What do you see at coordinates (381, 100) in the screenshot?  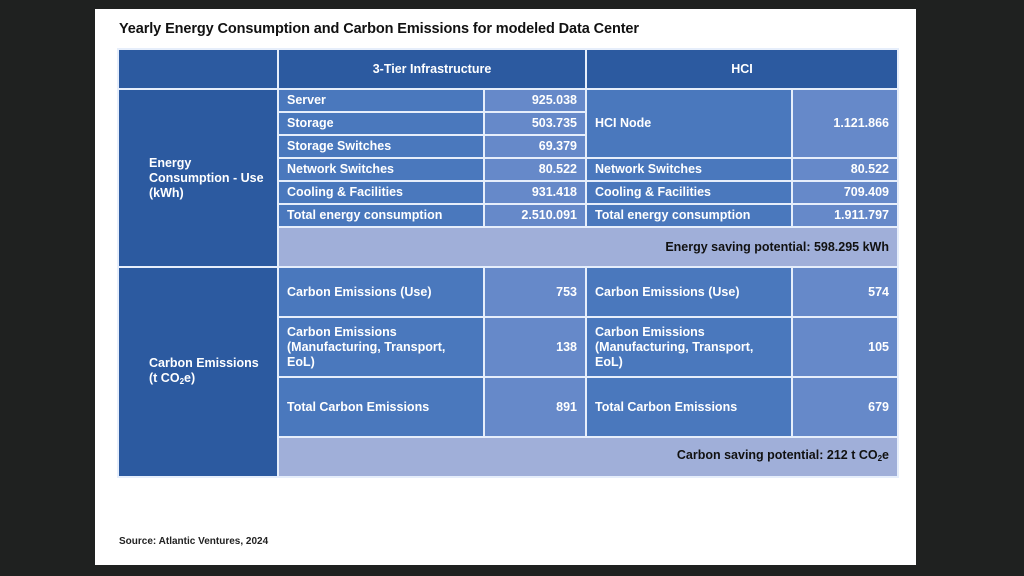 I see `row-label: Server` at bounding box center [381, 100].